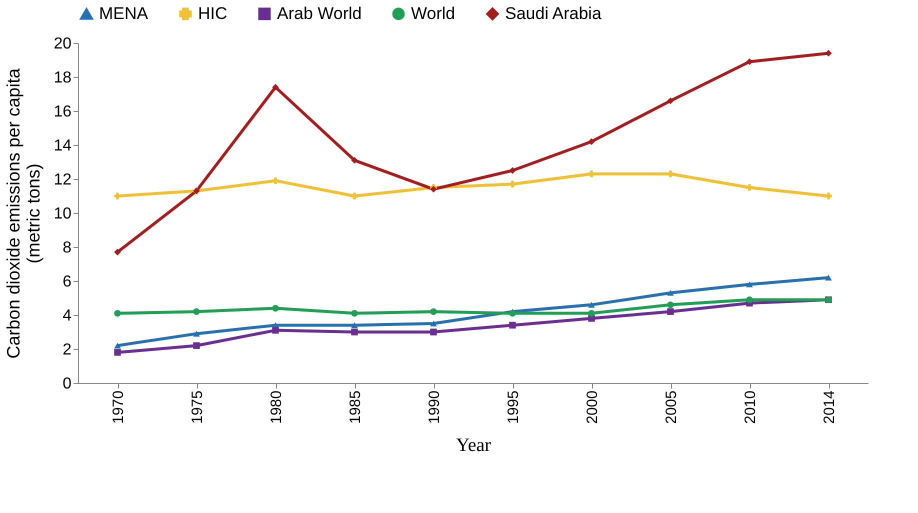 The width and height of the screenshot is (918, 513). Describe the element at coordinates (63, 180) in the screenshot. I see `y-tick-label: 12` at that location.